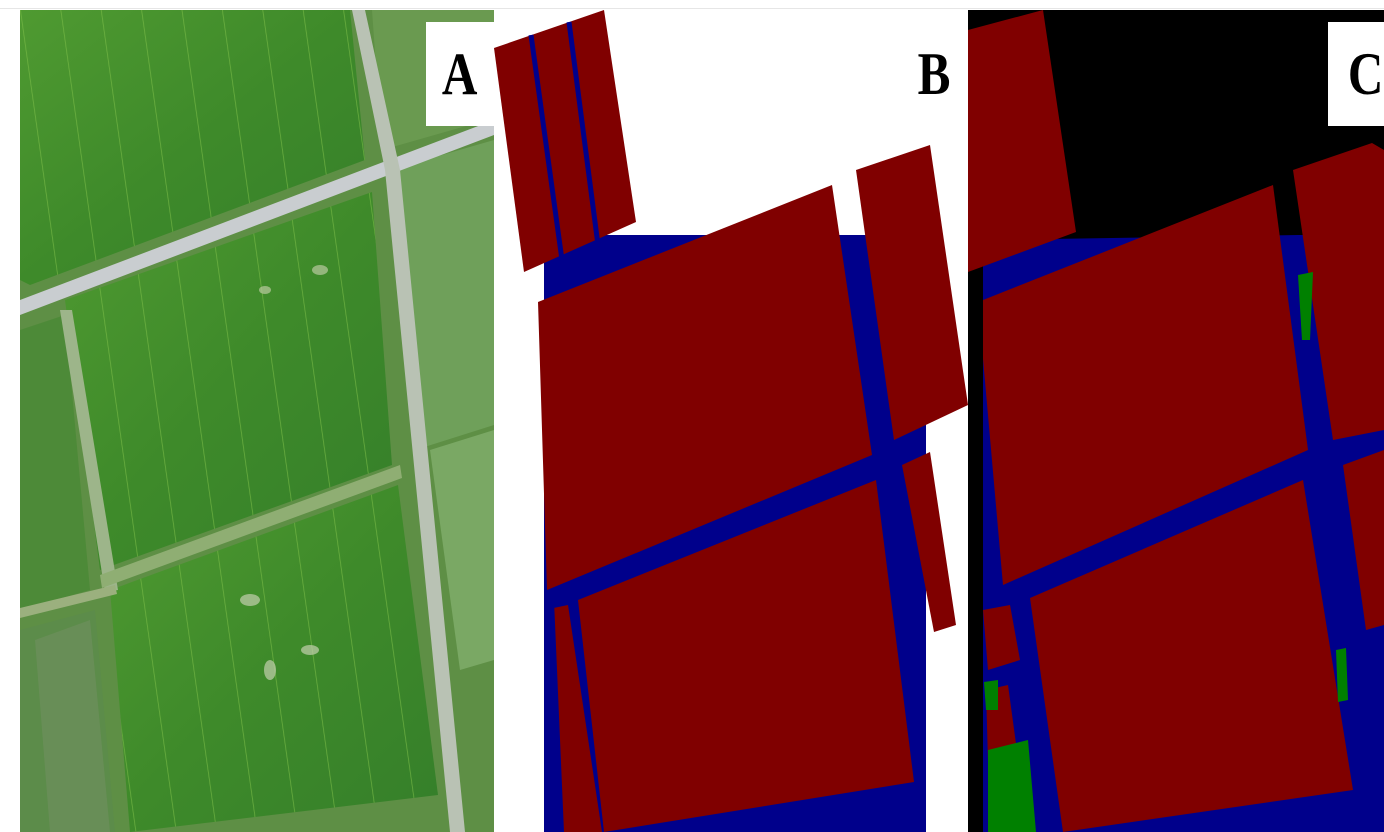 This screenshot has width=1384, height=832. Describe the element at coordinates (692, 8) in the screenshot. I see `top-border` at that location.